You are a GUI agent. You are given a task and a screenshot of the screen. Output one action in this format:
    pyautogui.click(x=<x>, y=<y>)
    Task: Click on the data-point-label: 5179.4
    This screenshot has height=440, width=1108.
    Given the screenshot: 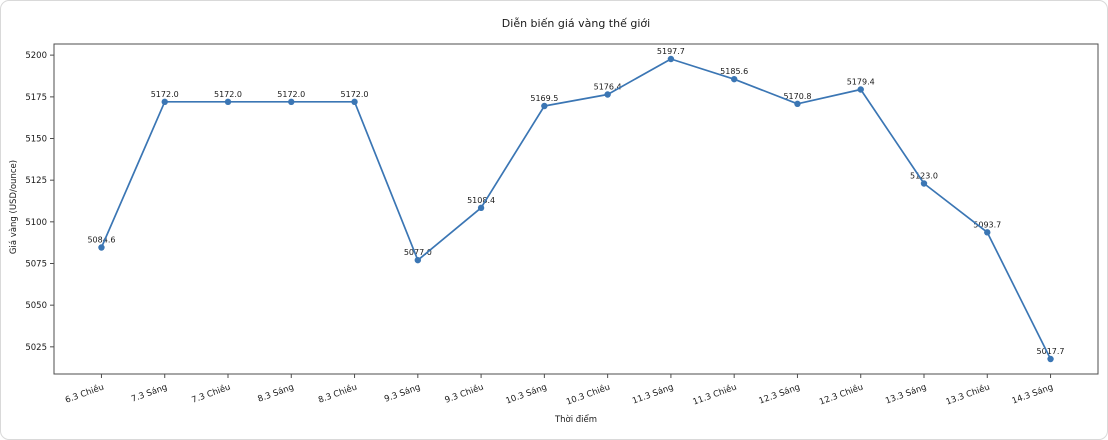 What is the action you would take?
    pyautogui.click(x=861, y=82)
    